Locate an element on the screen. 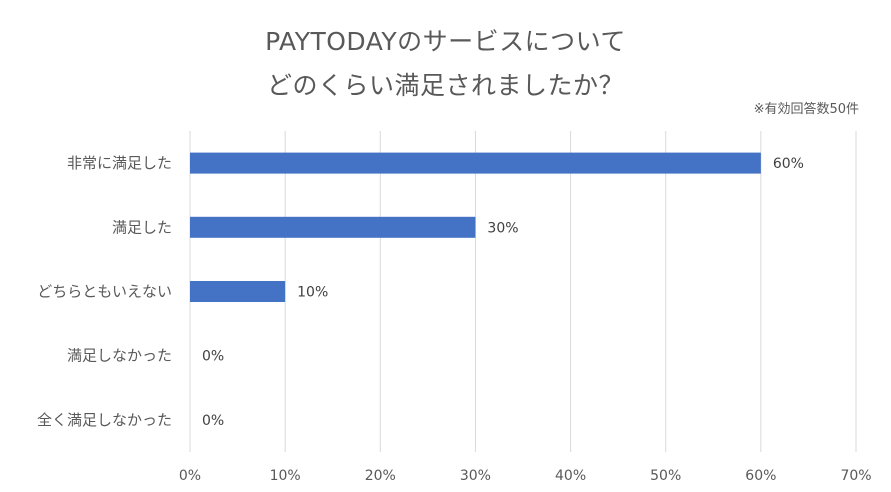 The image size is (891, 492). data-label: 30% is located at coordinates (502, 228).